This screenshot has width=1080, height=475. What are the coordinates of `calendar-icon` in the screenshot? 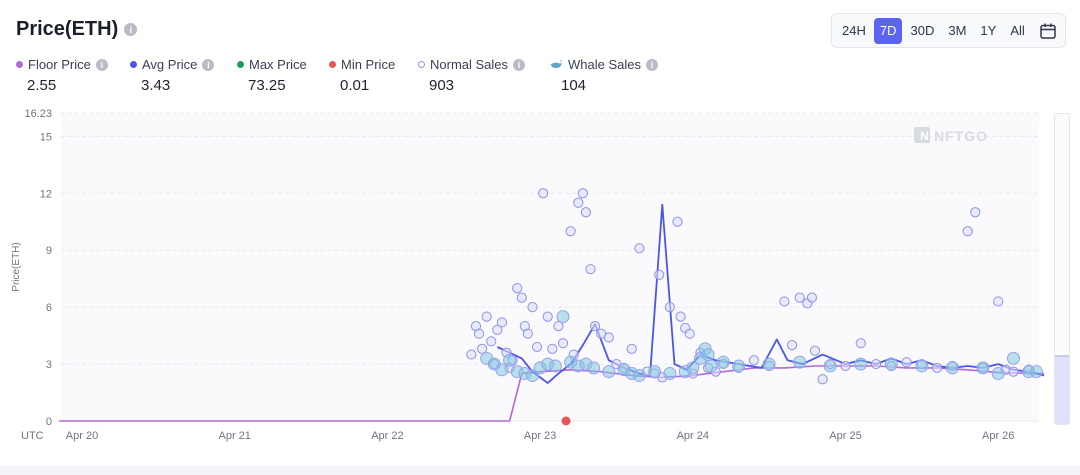 It's located at (1048, 31).